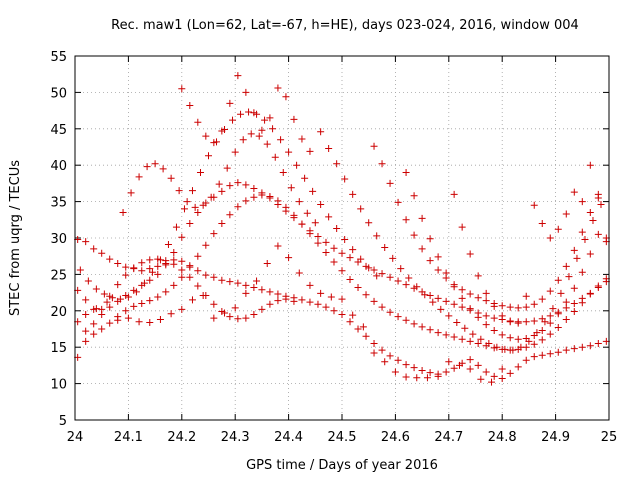 The image size is (640, 480). Describe the element at coordinates (58, 166) in the screenshot. I see `y-tick-label: 40` at that location.